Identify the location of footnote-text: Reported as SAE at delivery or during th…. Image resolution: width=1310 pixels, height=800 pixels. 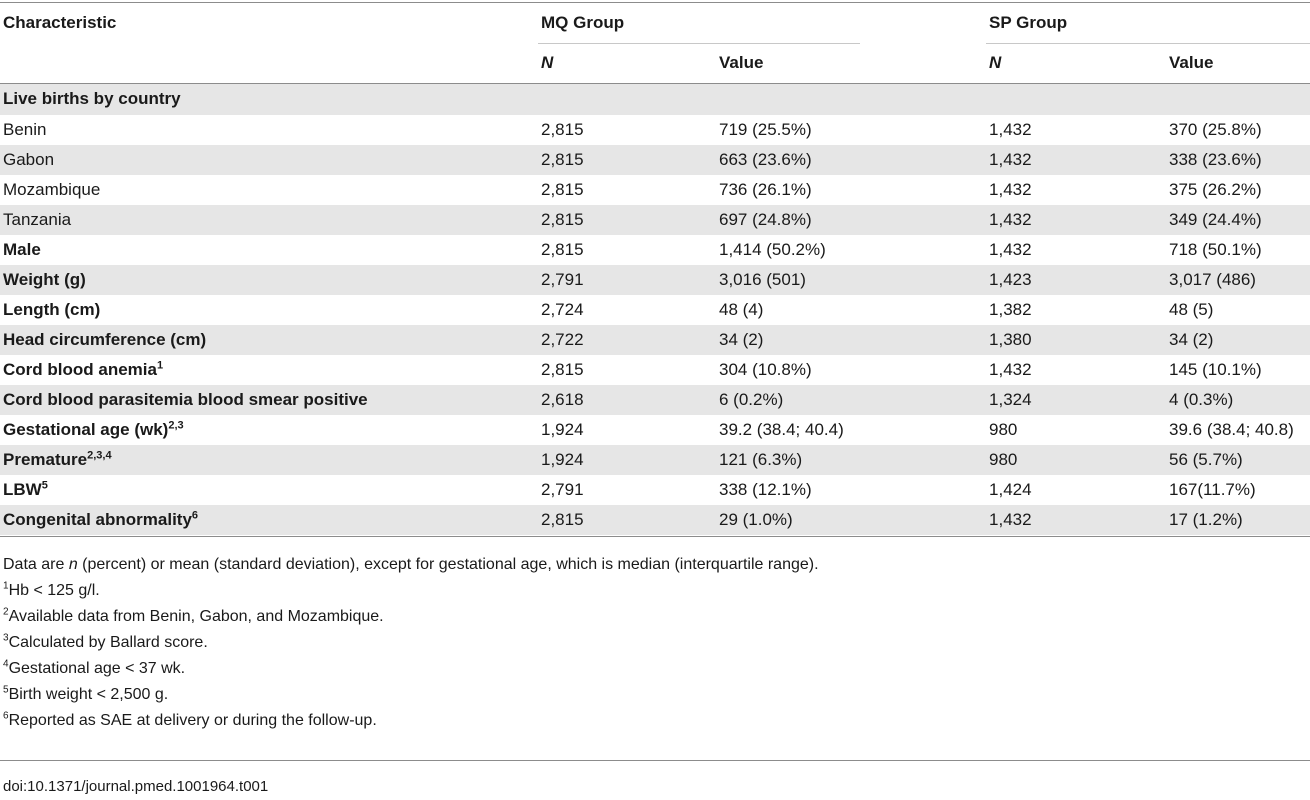
(192, 720).